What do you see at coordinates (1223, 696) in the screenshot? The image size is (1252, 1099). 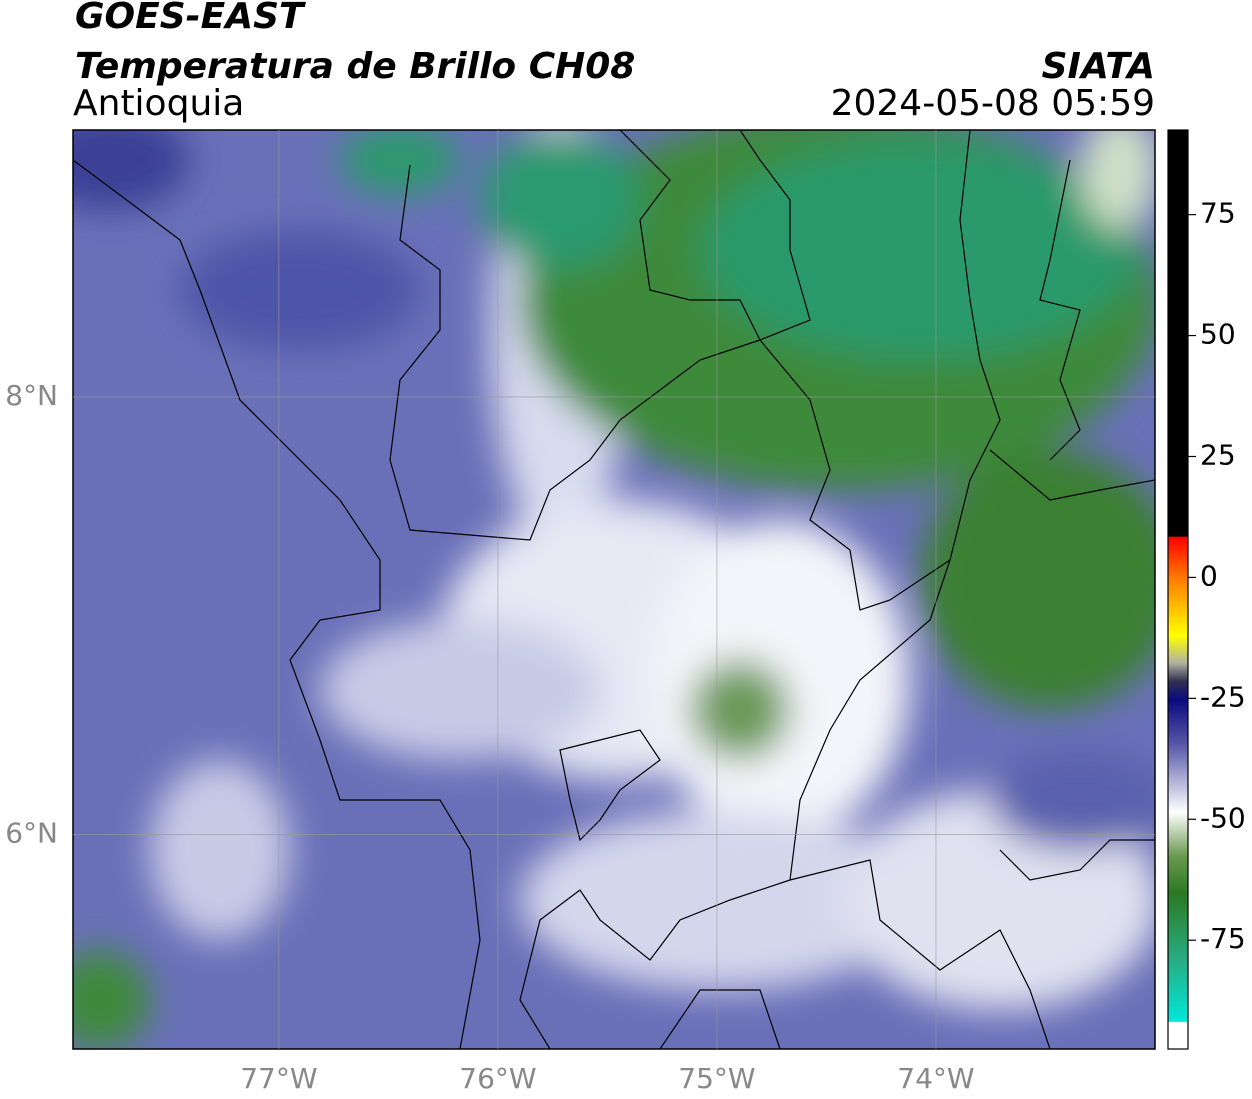 I see `colorbar-tick-label: -25` at bounding box center [1223, 696].